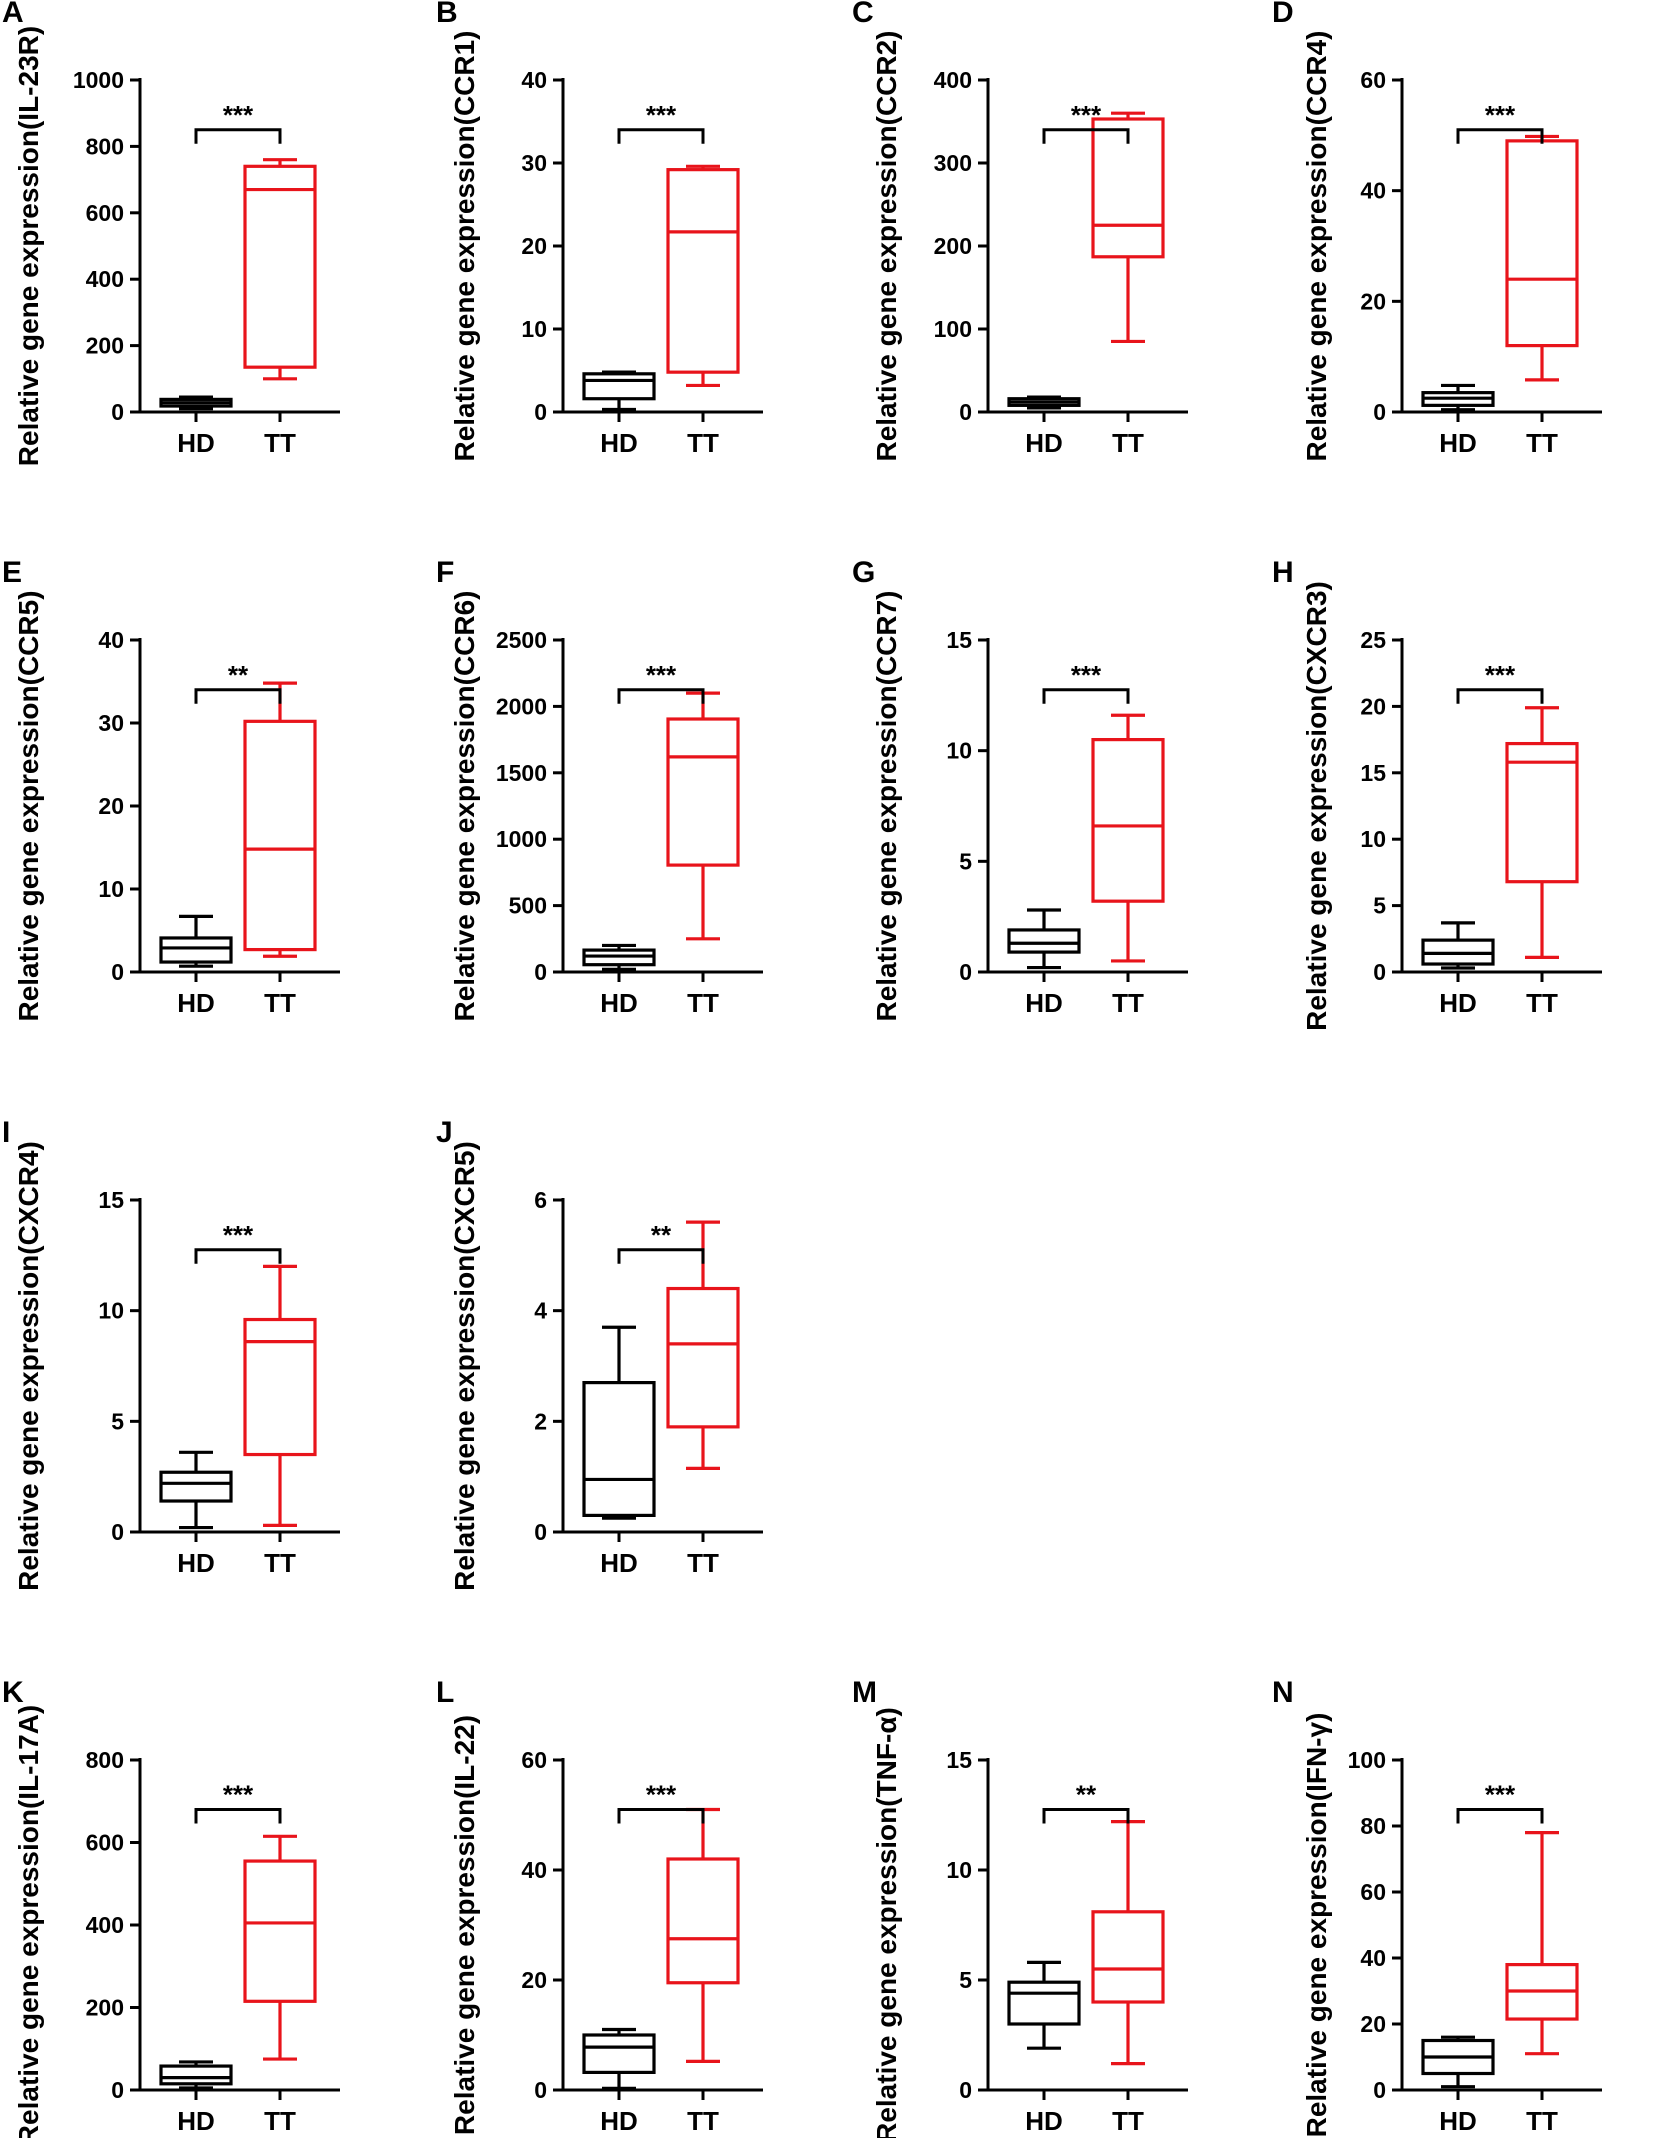  What do you see at coordinates (6, 1132) in the screenshot?
I see `panel-letter: I` at bounding box center [6, 1132].